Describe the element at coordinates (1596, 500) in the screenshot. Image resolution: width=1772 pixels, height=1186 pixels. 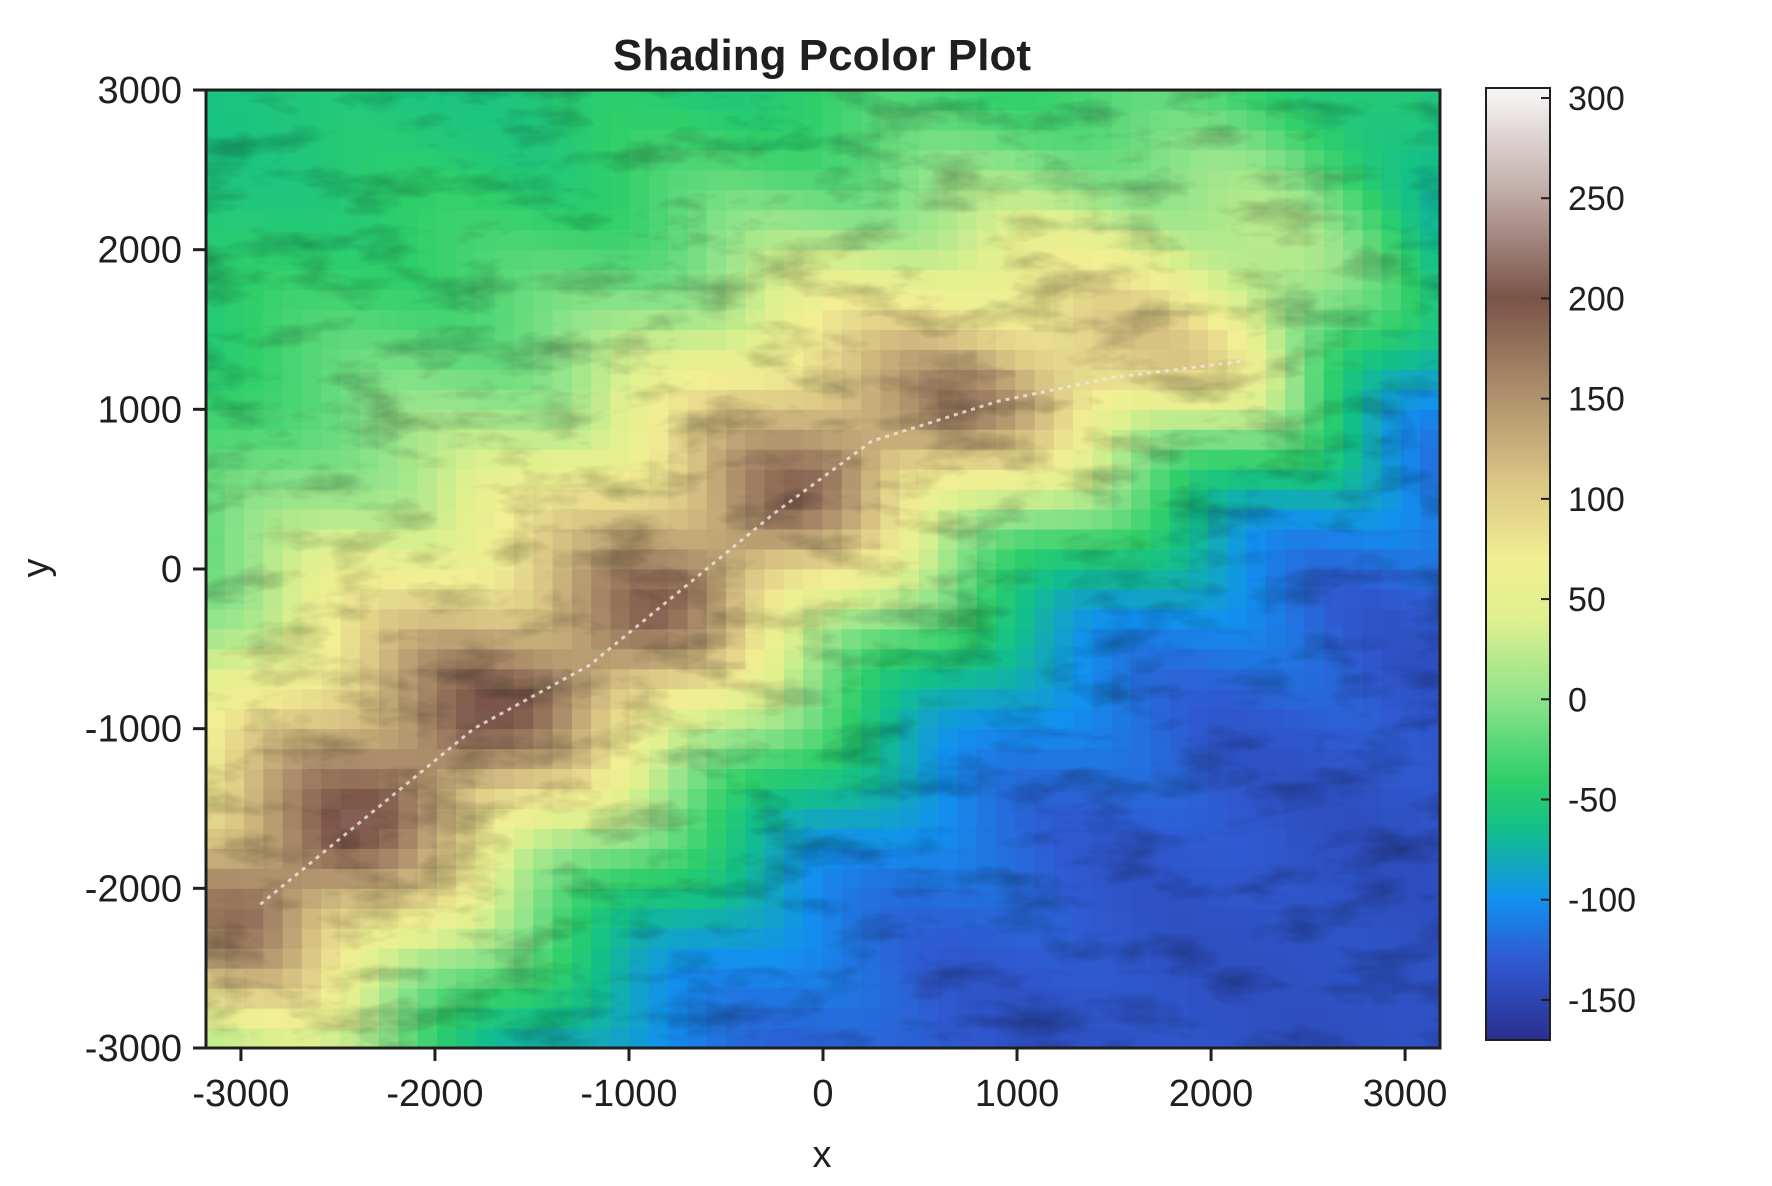
I see `colorbar-tick-label: 100` at that location.